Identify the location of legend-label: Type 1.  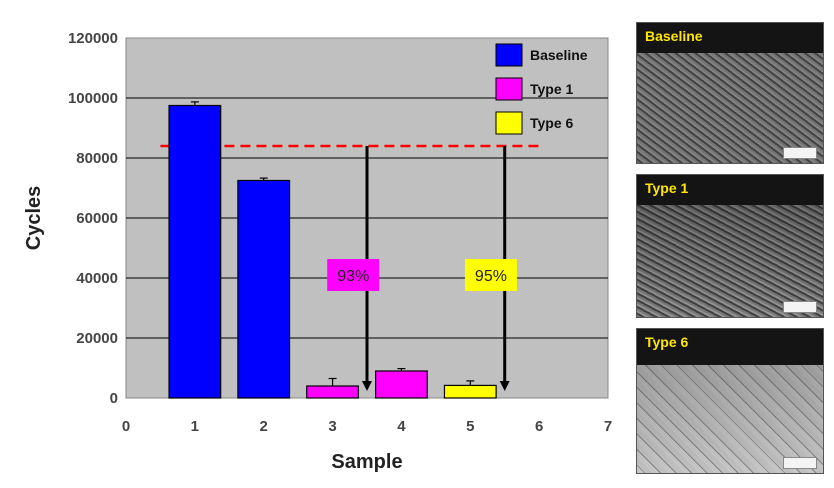
(552, 89).